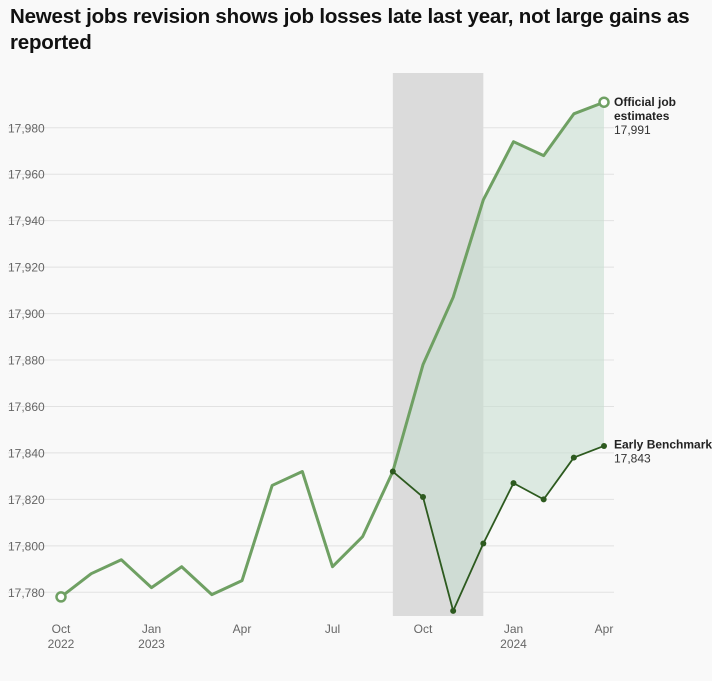  I want to click on y-tick-label: 17,960, so click(26, 175).